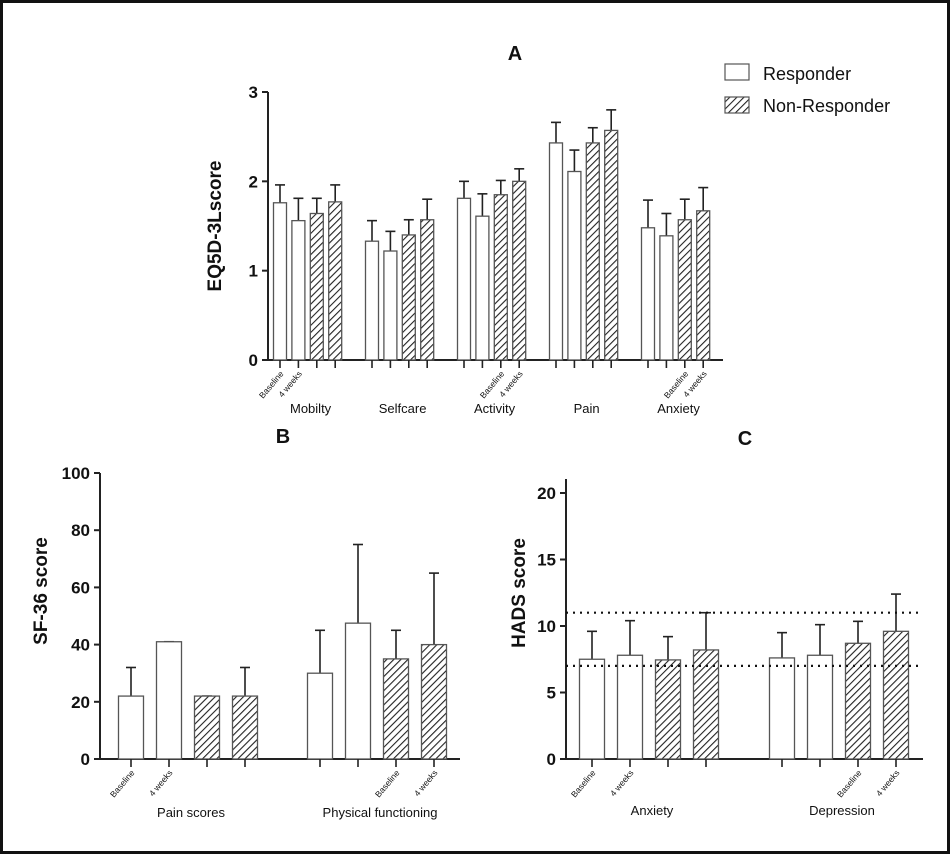 The width and height of the screenshot is (950, 854). I want to click on panel-title: B, so click(283, 437).